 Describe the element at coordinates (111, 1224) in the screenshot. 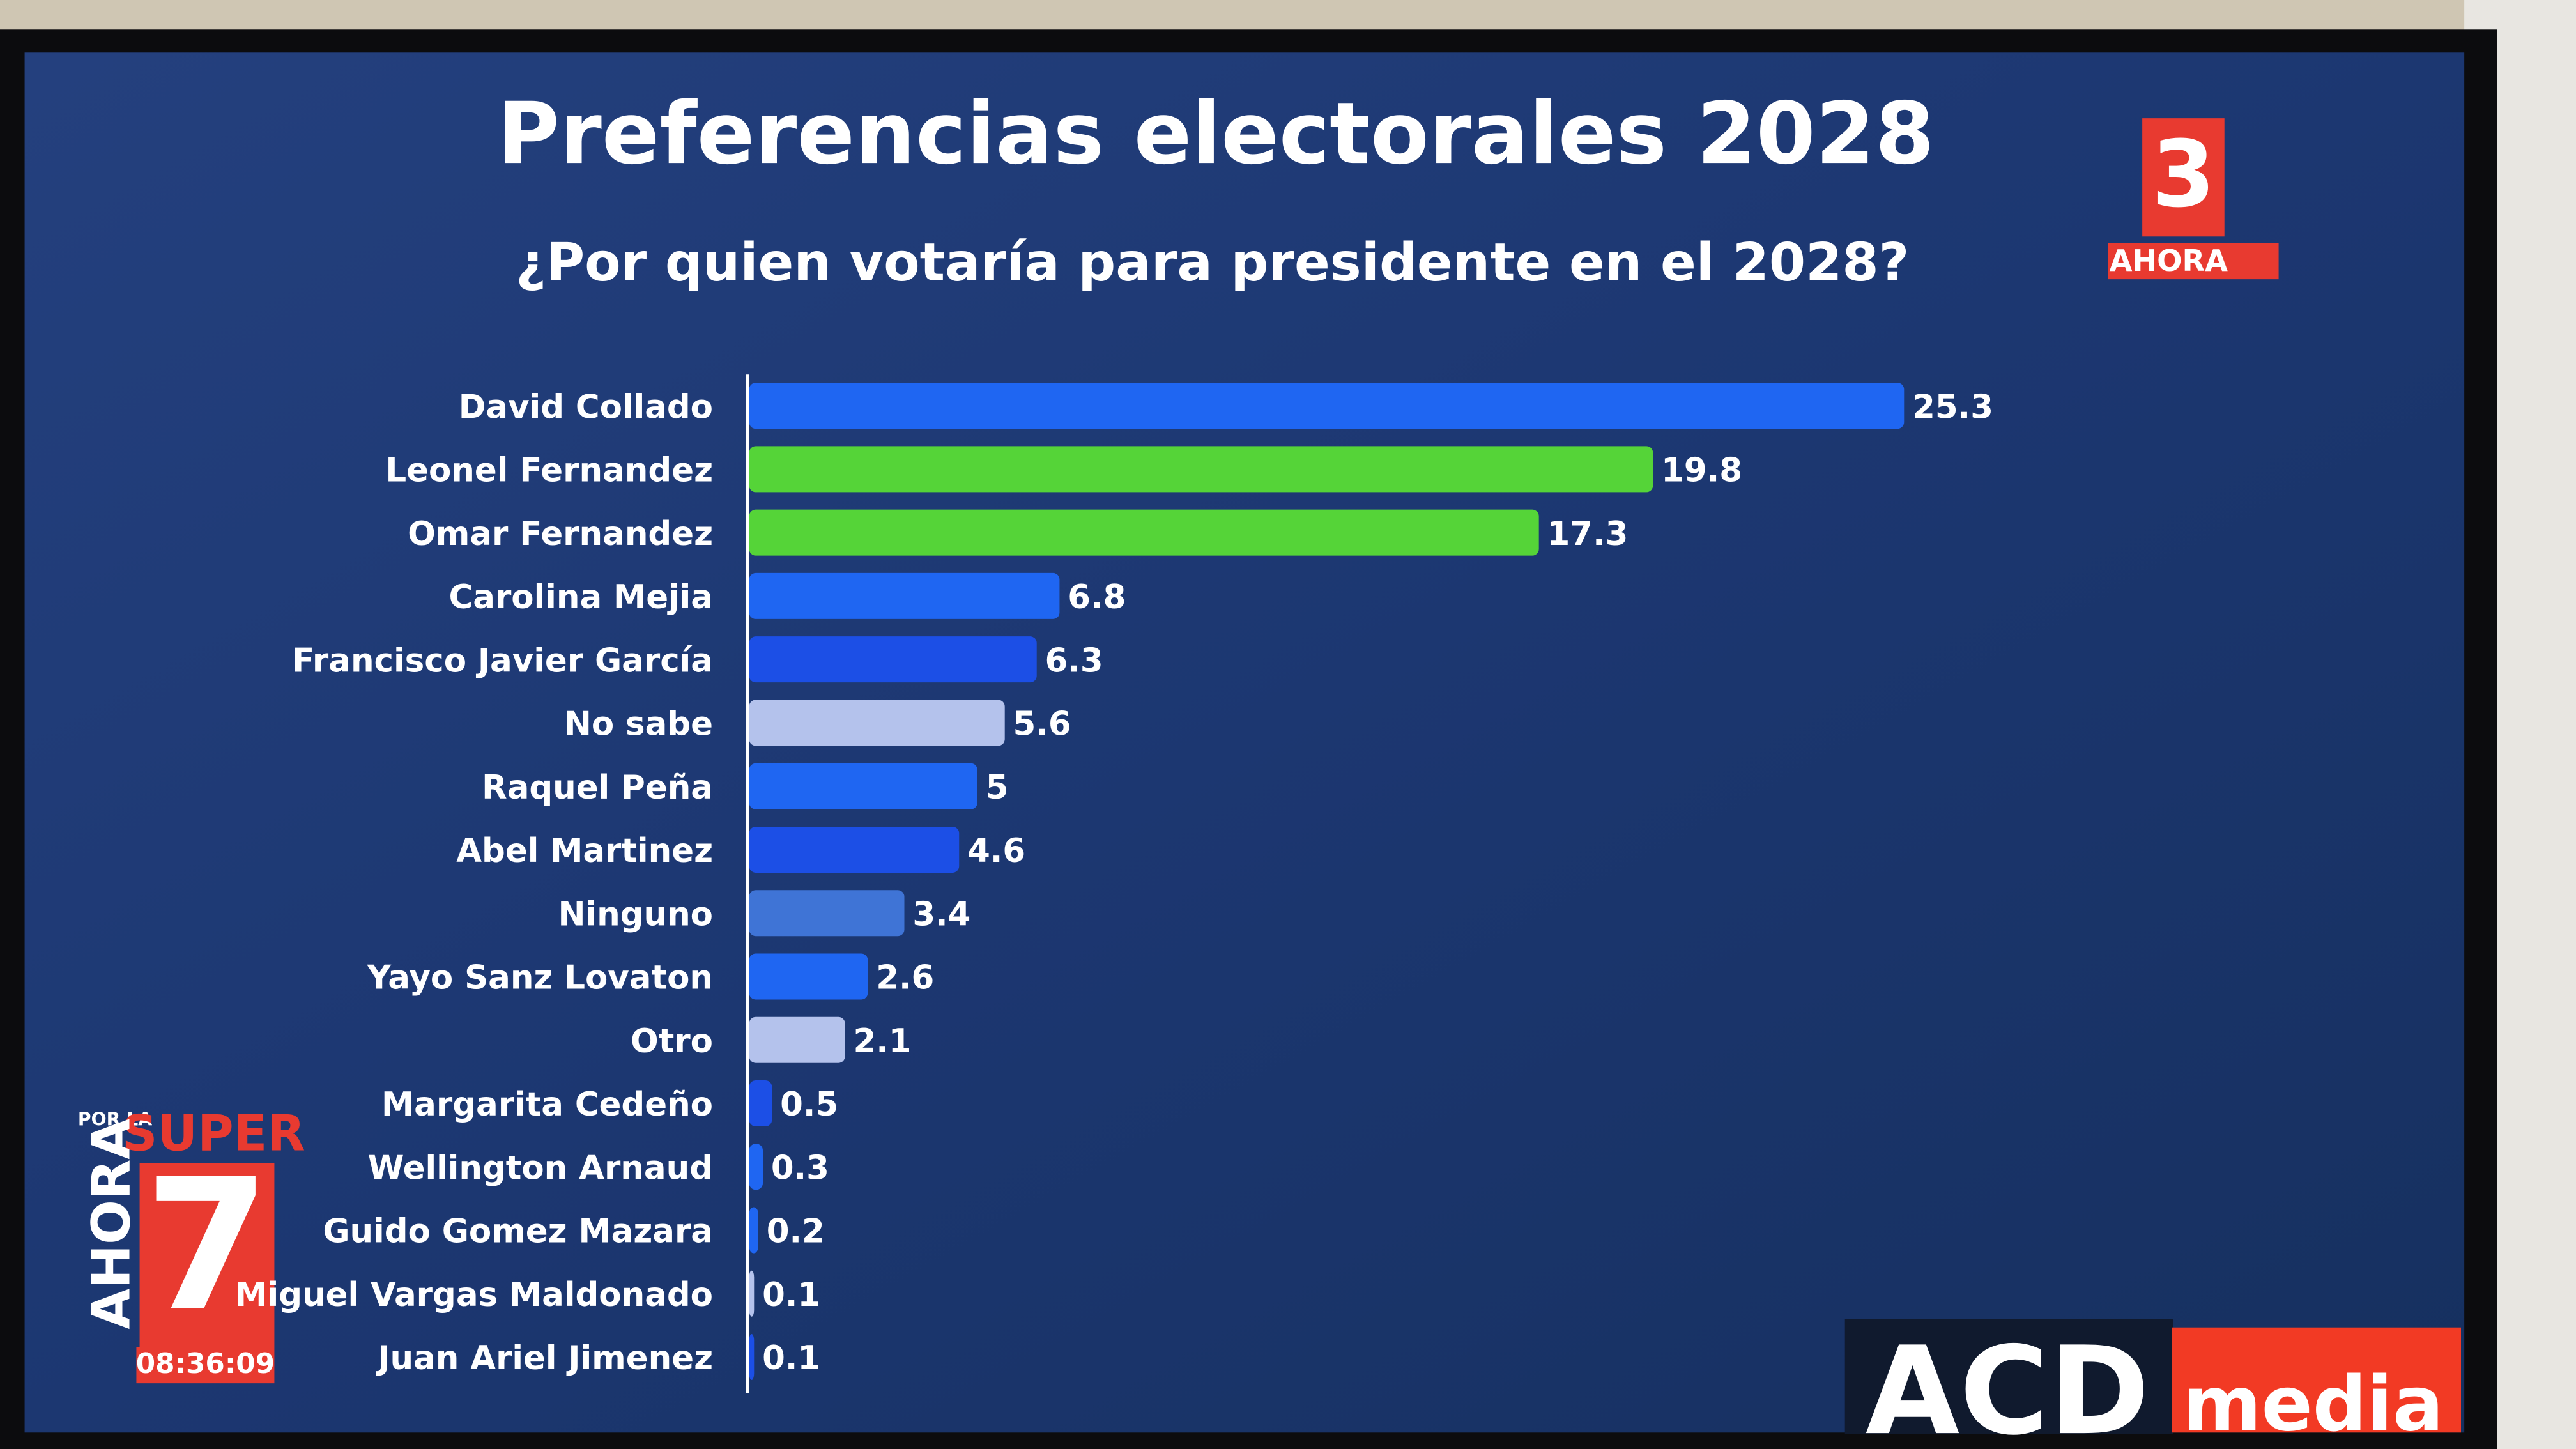

I see `show-side: AHORA` at that location.